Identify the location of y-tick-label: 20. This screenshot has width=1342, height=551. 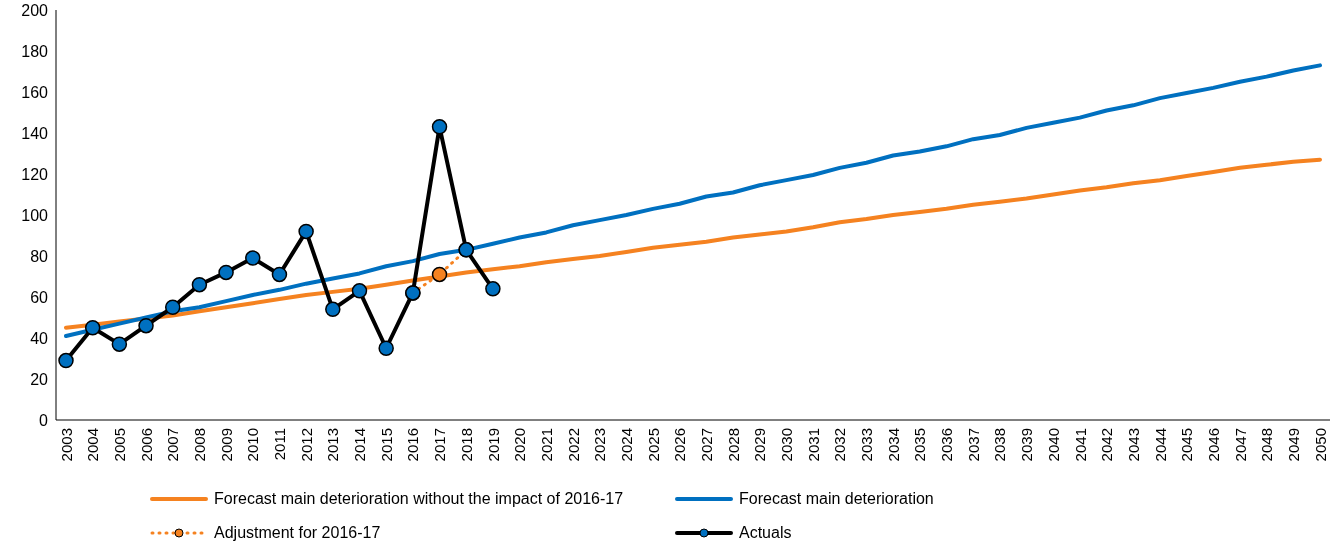
(39, 379).